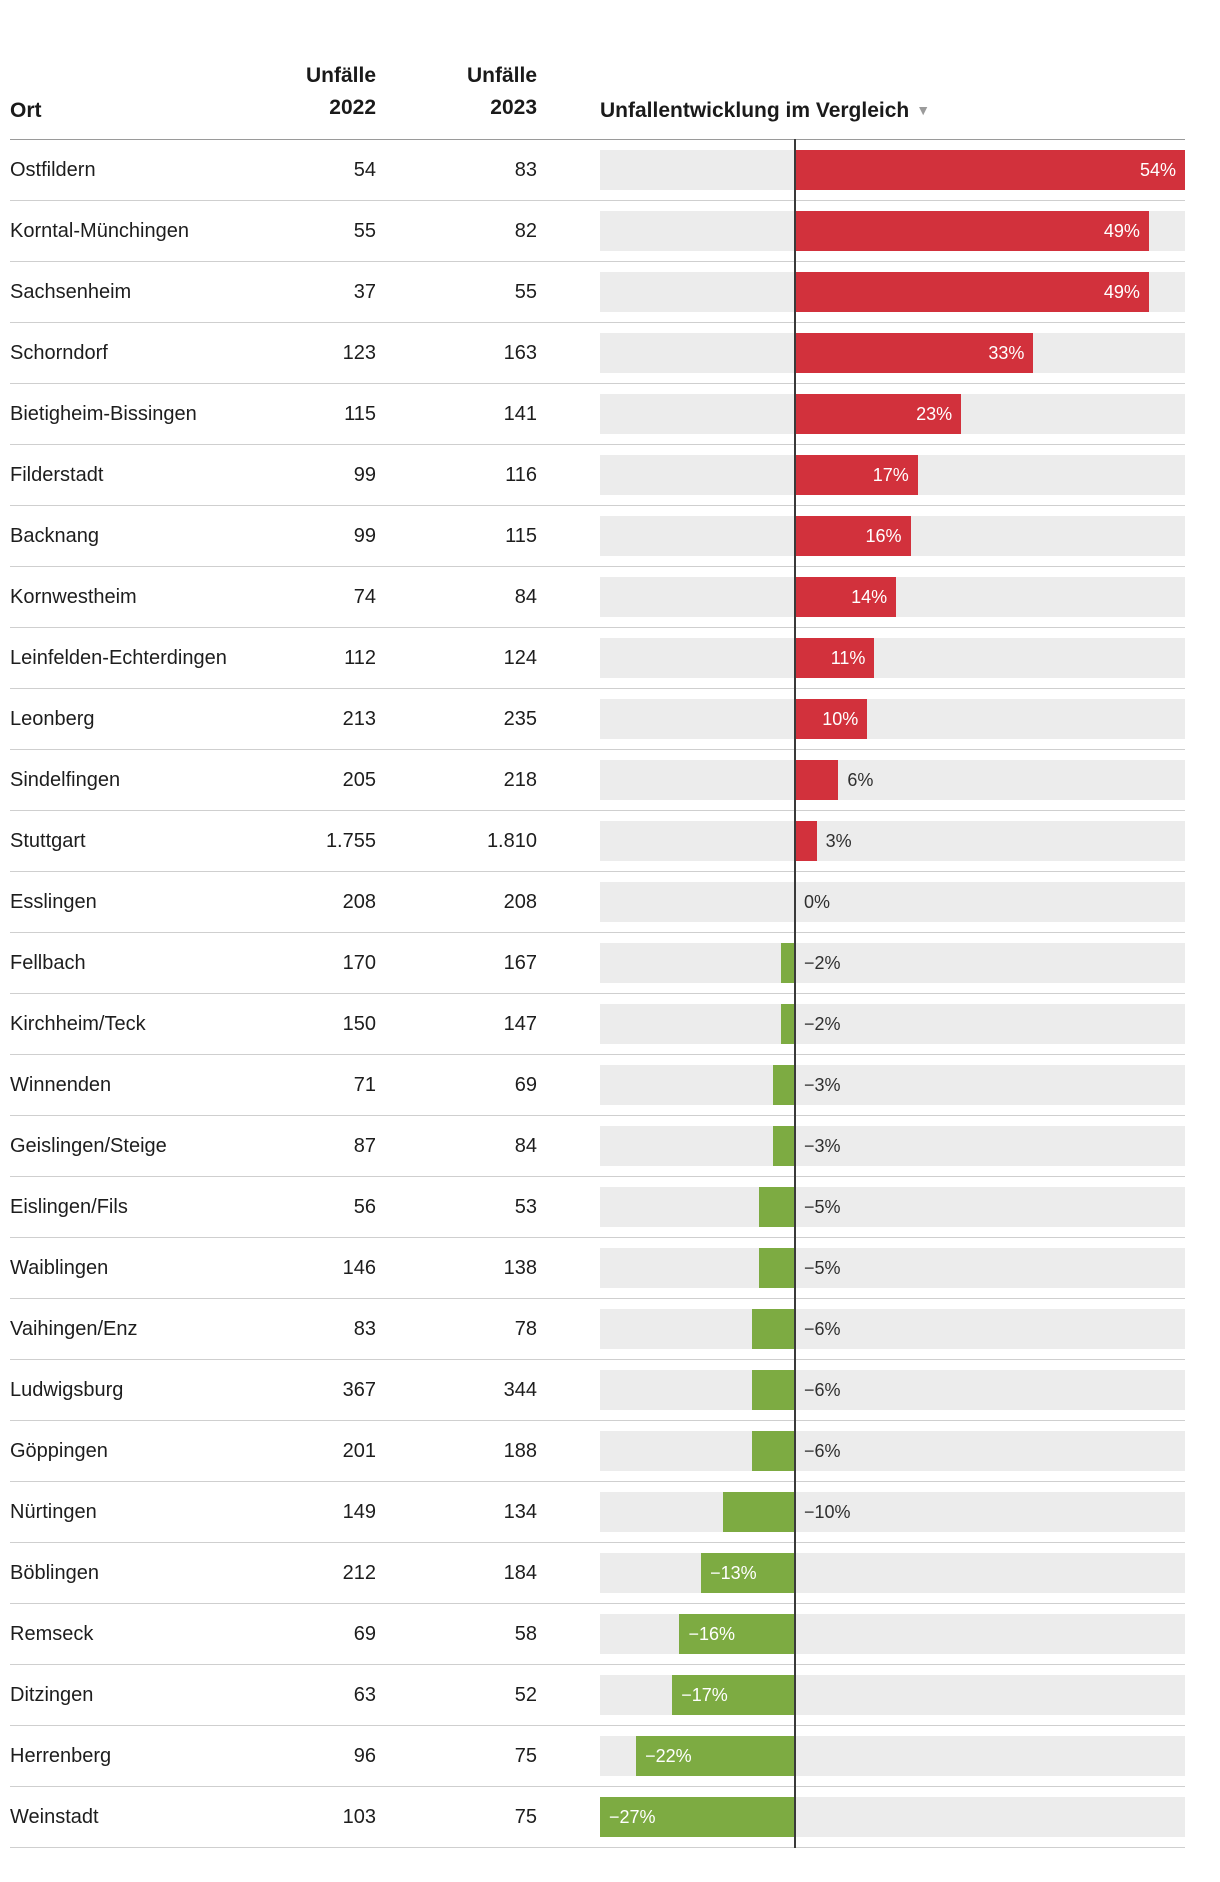 This screenshot has height=1882, width=1220. Describe the element at coordinates (359, 1511) in the screenshot. I see `accidents-2022-value: 149` at that location.